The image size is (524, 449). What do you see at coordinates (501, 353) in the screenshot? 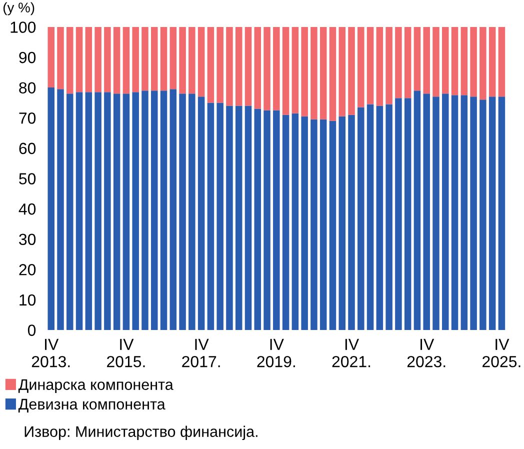
I see `x-tick-label: IV 2025.` at bounding box center [501, 353].